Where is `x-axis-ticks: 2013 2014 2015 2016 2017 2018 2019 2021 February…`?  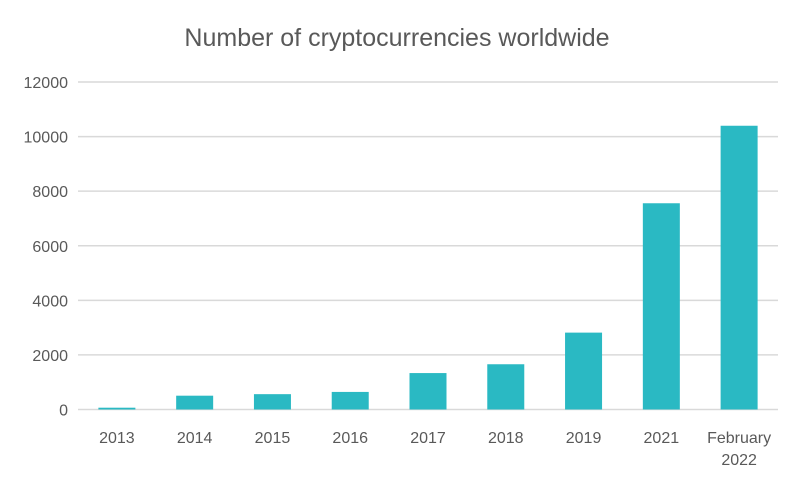 x-axis-ticks: 2013 2014 2015 2016 2017 2018 2019 2021 February… is located at coordinates (435, 449).